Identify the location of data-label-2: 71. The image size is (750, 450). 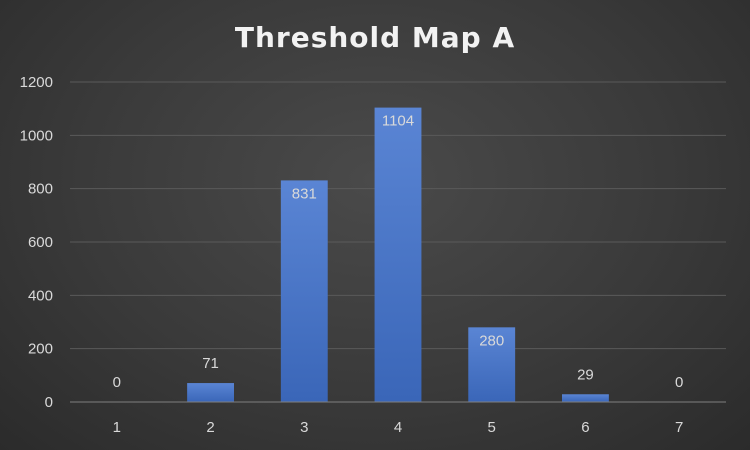
(210, 363).